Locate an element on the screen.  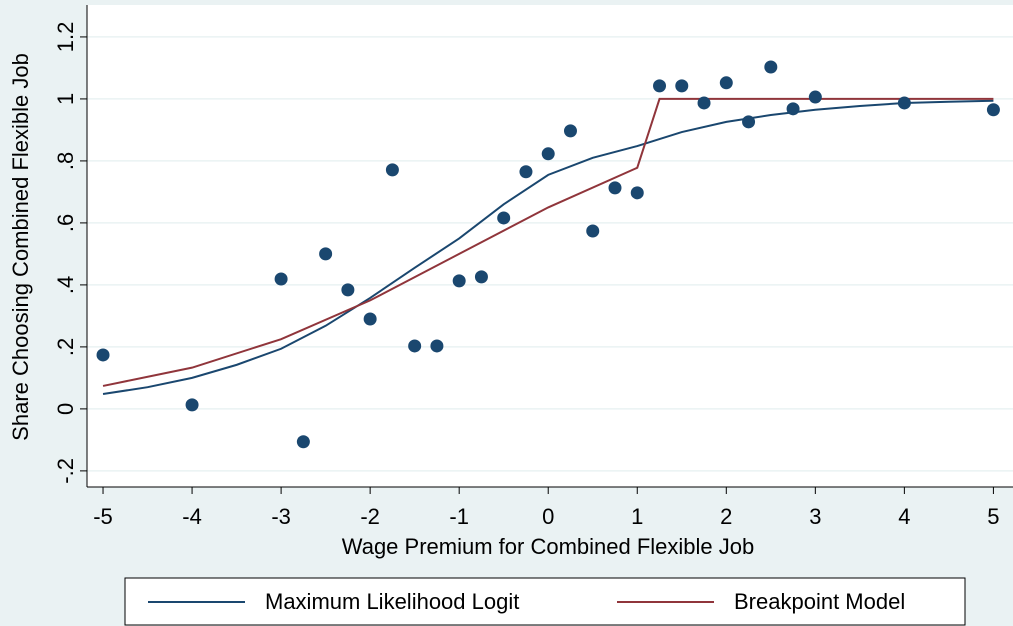
y-tick-label: .8 is located at coordinates (65, 161).